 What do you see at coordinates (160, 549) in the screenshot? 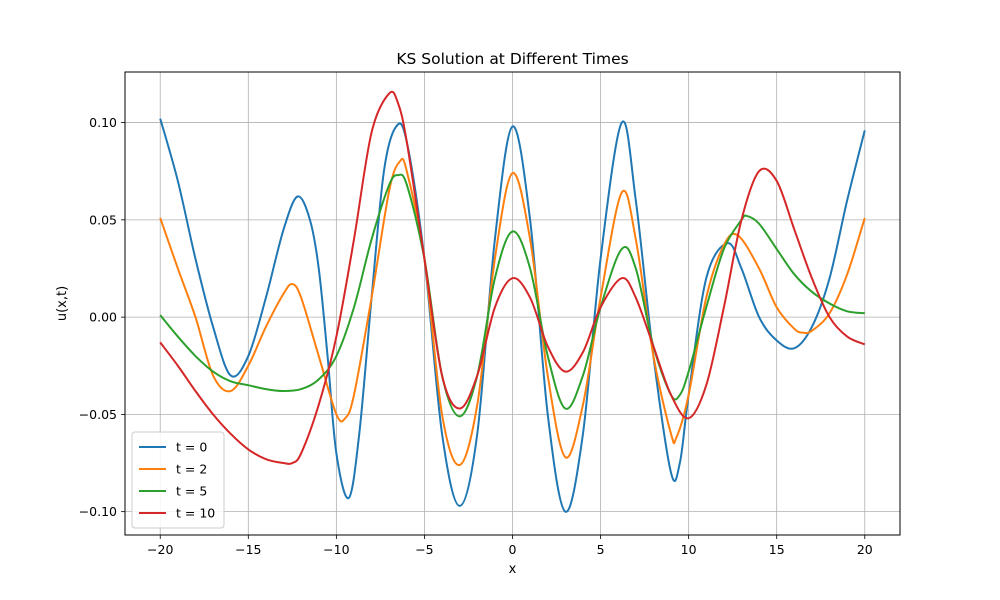
I see `x-tick-label: −20` at bounding box center [160, 549].